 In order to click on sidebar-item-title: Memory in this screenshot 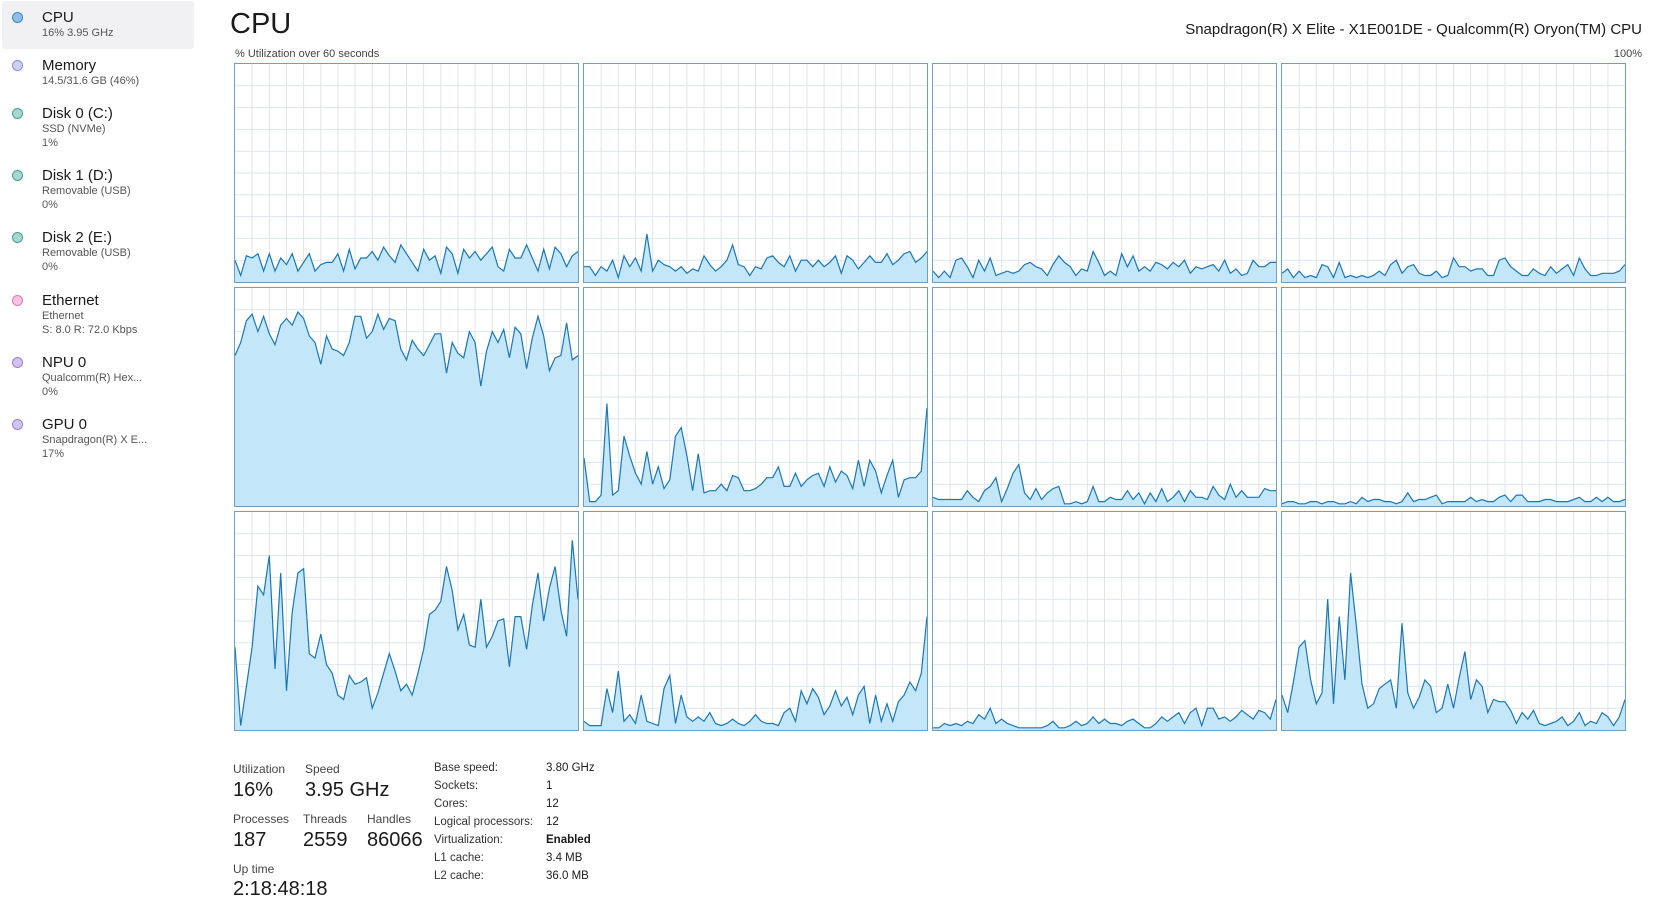, I will do `click(69, 65)`.